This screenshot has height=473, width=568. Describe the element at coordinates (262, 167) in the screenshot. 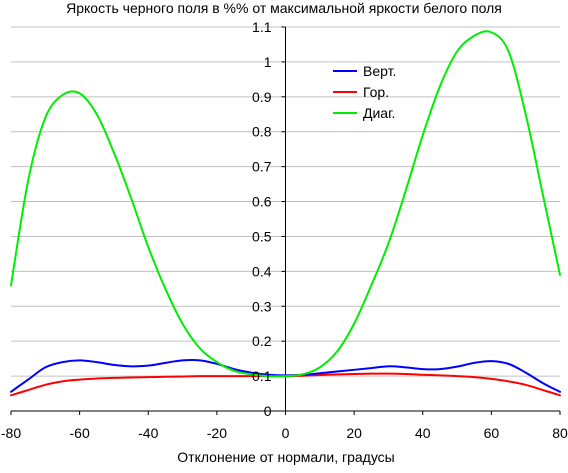

I see `y-tick-label-7: 0.7` at that location.